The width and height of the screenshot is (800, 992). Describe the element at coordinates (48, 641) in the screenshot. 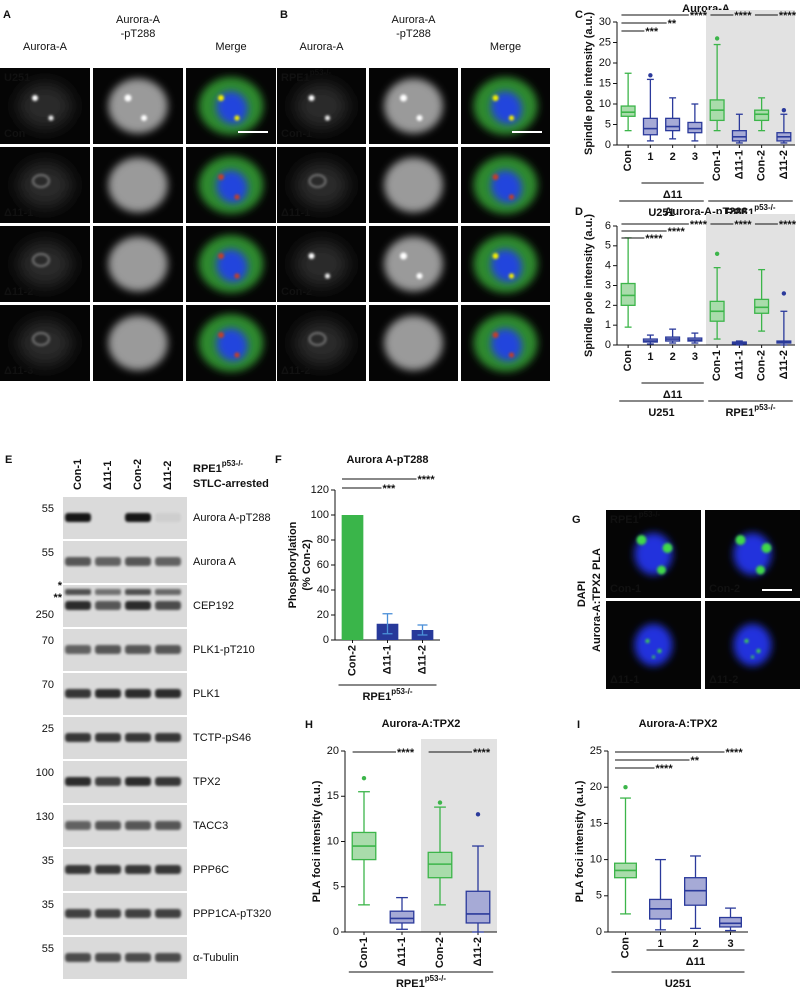

I see `marker-label: 70` at that location.